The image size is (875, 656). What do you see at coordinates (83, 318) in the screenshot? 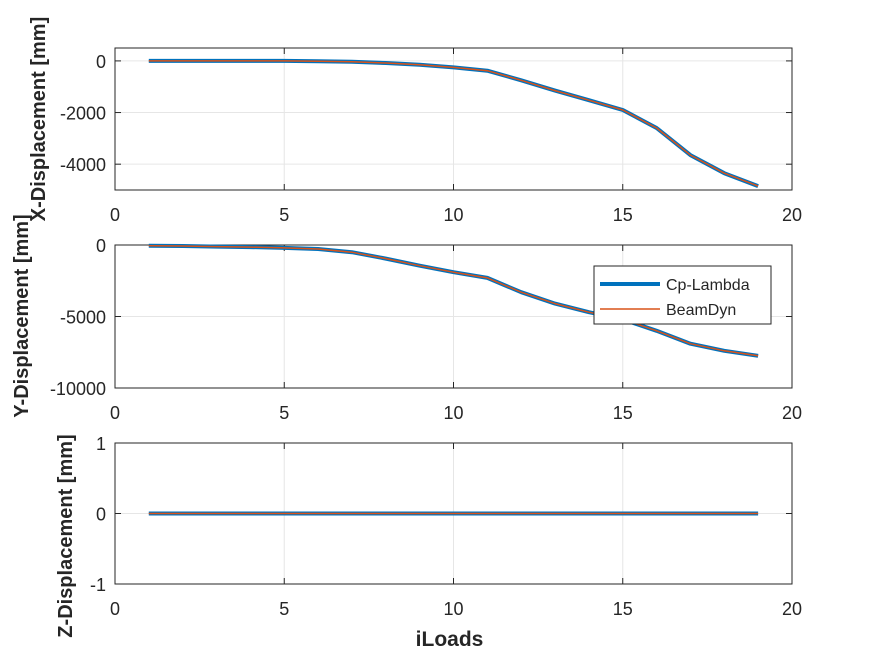
I see `y-tick-label: -5000` at bounding box center [83, 318].